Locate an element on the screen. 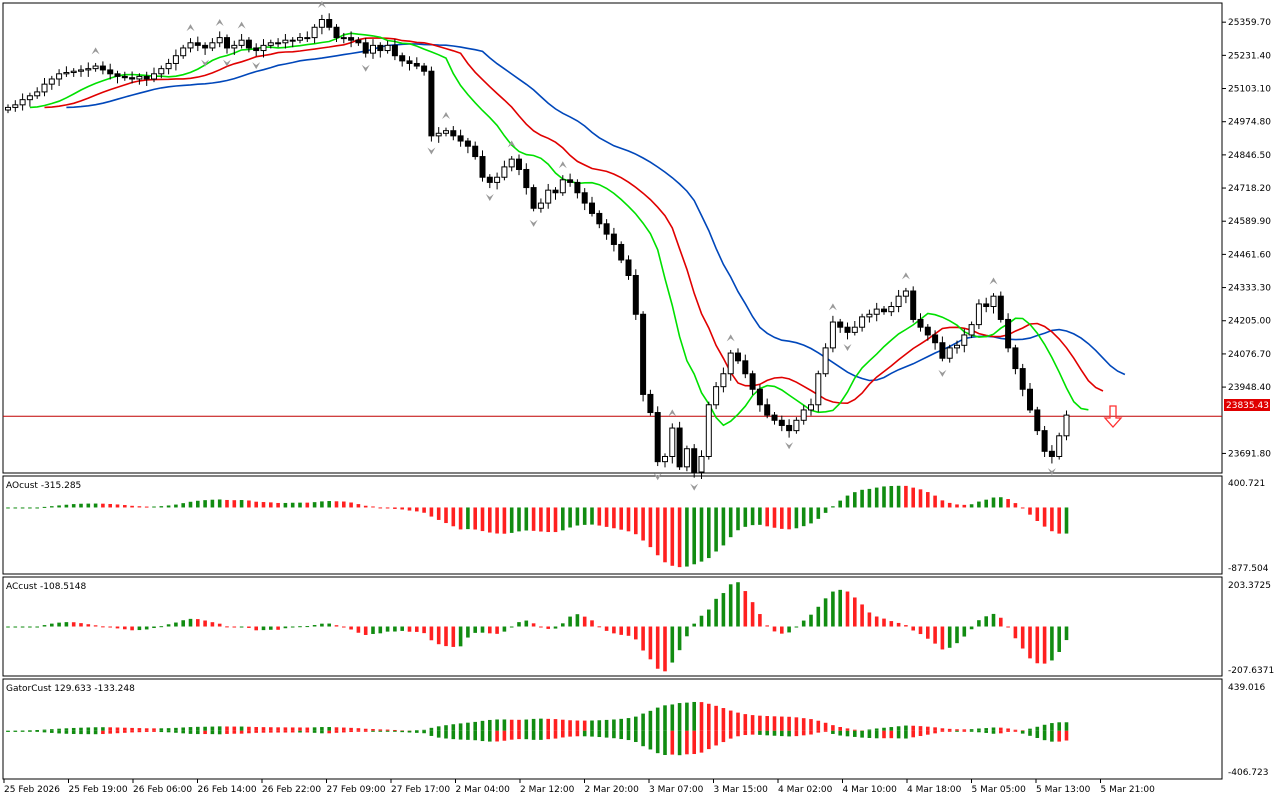 The width and height of the screenshot is (1280, 800). time-tick-label: 27 Feb 17:00 is located at coordinates (420, 790).